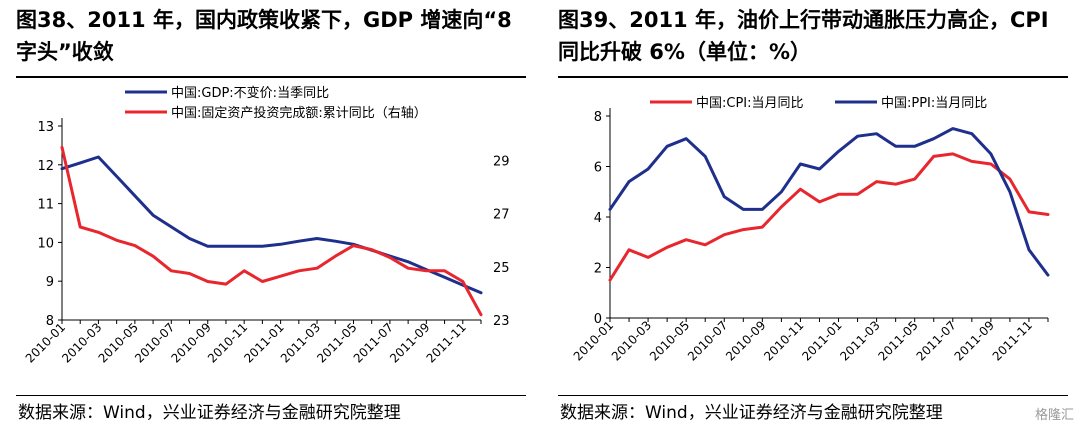  I want to click on left-y-right-tick-label: 25, so click(501, 268).